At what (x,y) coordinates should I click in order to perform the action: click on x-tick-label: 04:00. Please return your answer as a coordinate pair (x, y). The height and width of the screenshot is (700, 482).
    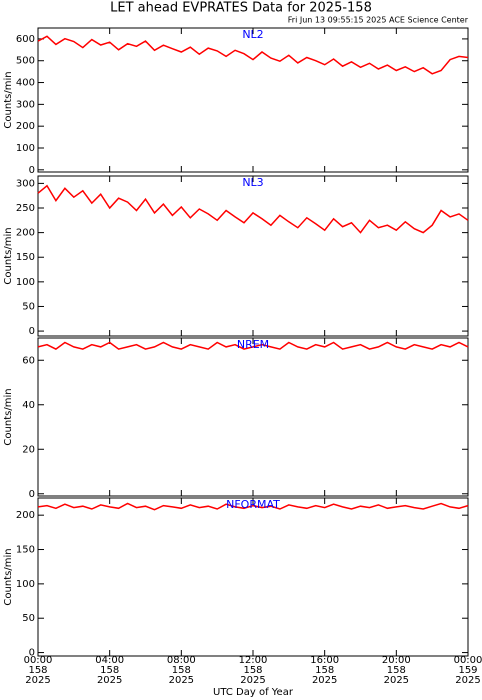
    Looking at the image, I should click on (109, 660).